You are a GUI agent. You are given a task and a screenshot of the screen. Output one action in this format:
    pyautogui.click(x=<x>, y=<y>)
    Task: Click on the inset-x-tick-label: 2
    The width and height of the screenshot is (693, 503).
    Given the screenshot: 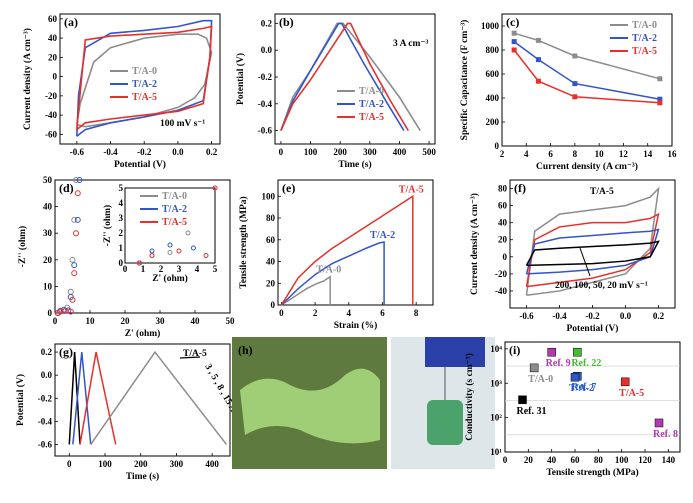 What is the action you would take?
    pyautogui.click(x=161, y=269)
    